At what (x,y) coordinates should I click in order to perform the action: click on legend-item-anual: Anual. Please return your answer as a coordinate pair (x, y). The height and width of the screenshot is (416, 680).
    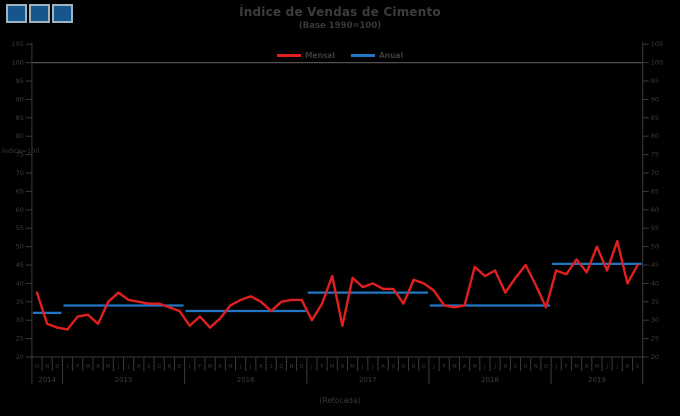
    Looking at the image, I should click on (377, 55).